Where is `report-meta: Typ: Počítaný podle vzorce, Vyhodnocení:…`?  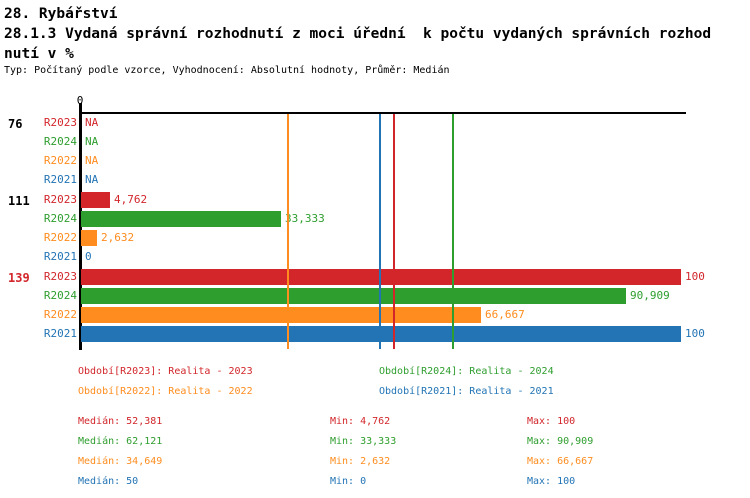 report-meta: Typ: Počítaný podle vzorce, Vyhodnocení:… is located at coordinates (227, 70).